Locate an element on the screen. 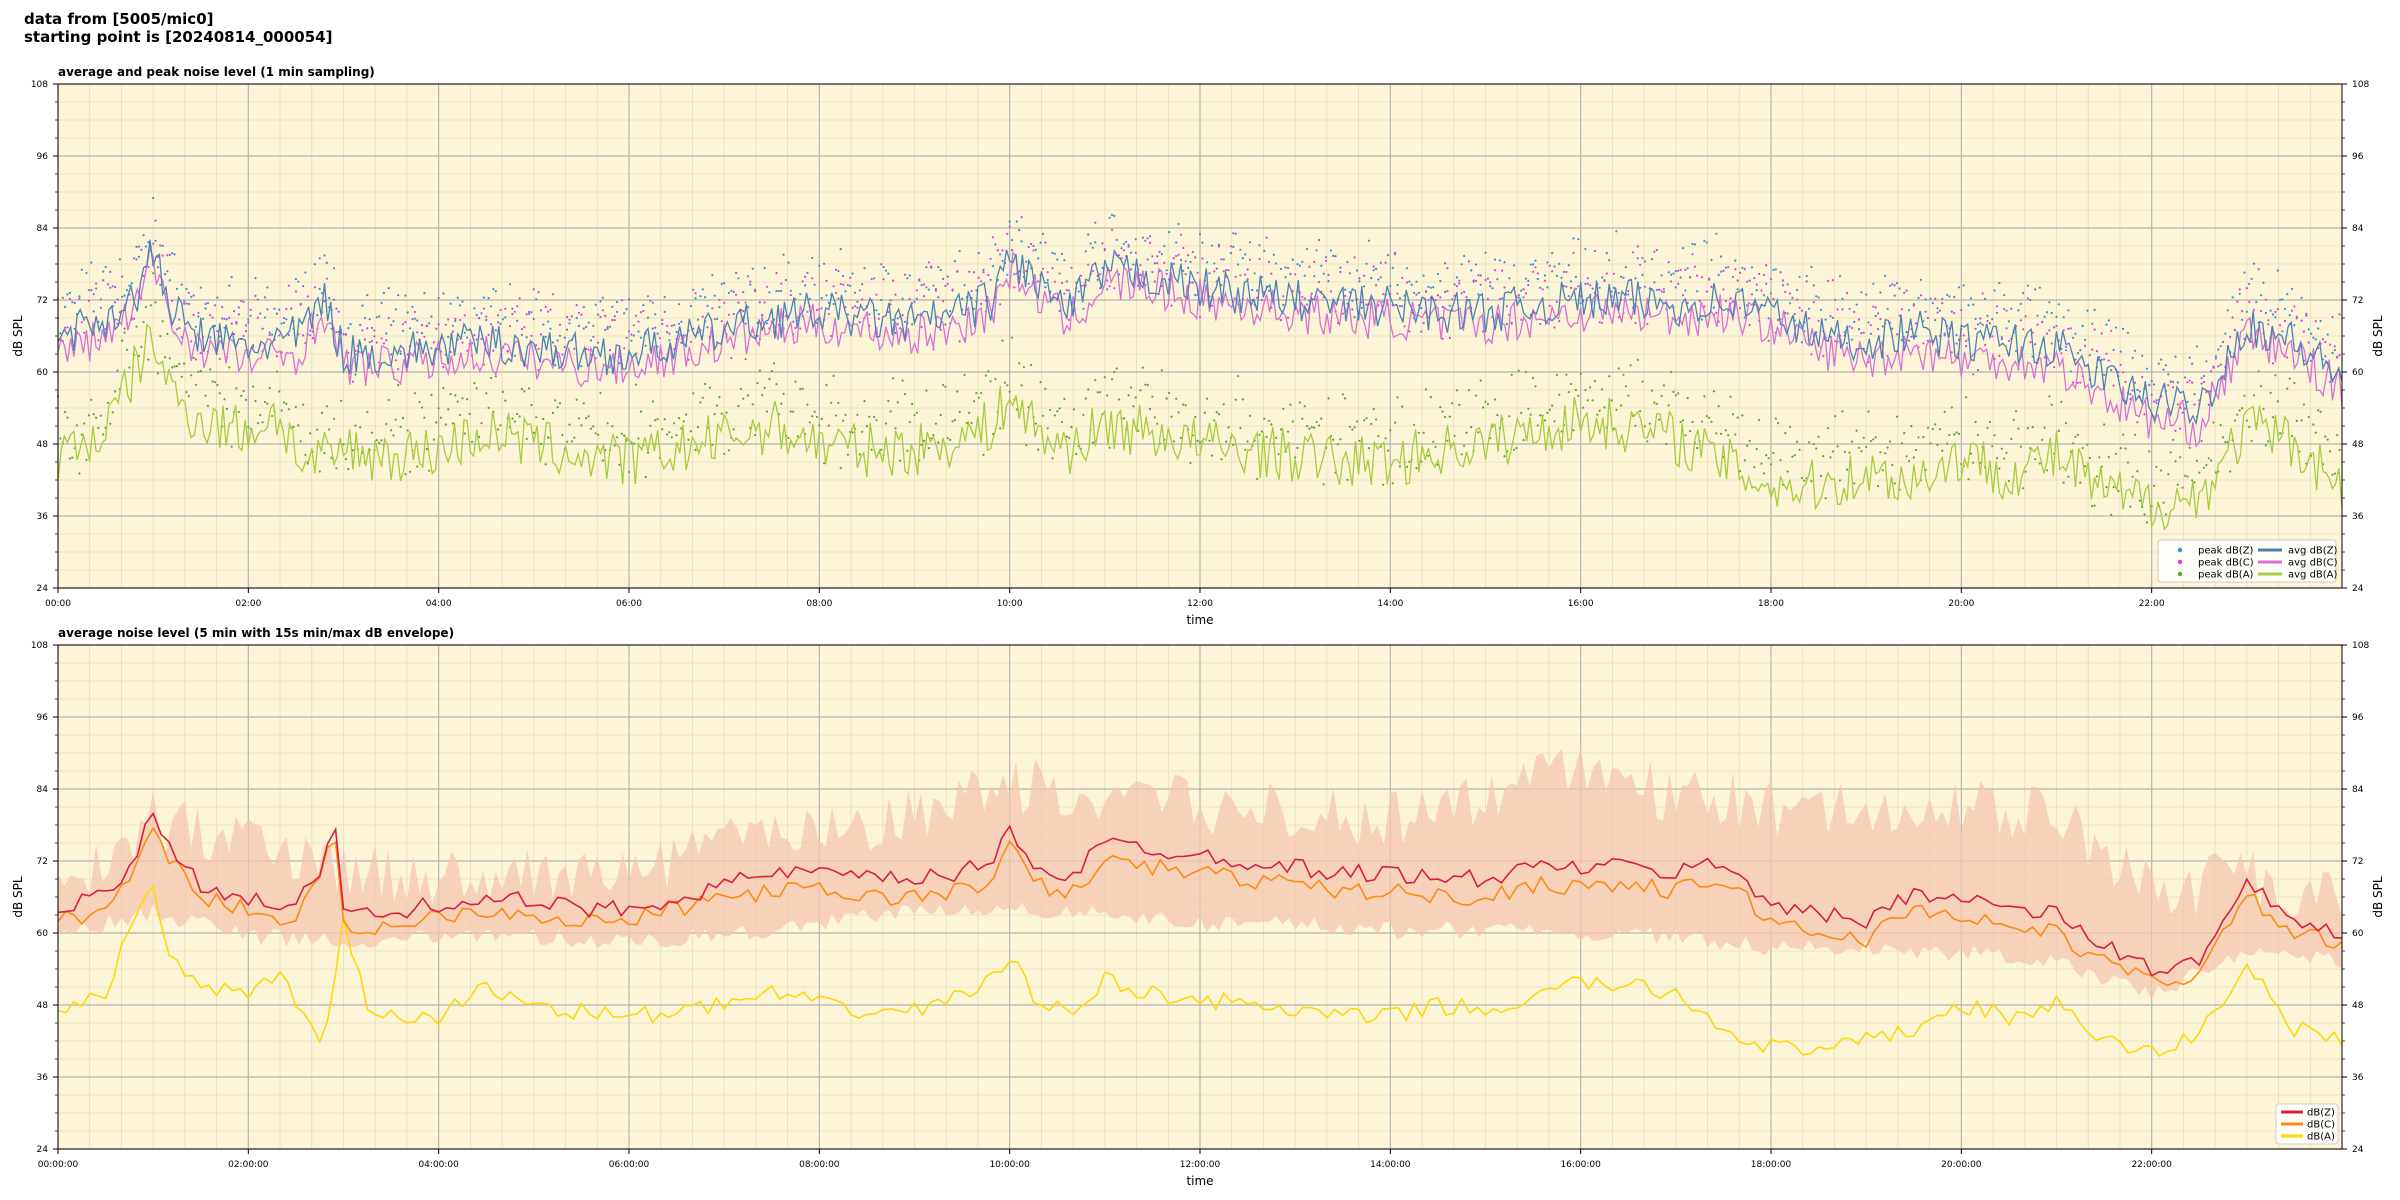 This screenshot has height=1200, width=2400. legend-label: dB(C) is located at coordinates (2321, 1125).